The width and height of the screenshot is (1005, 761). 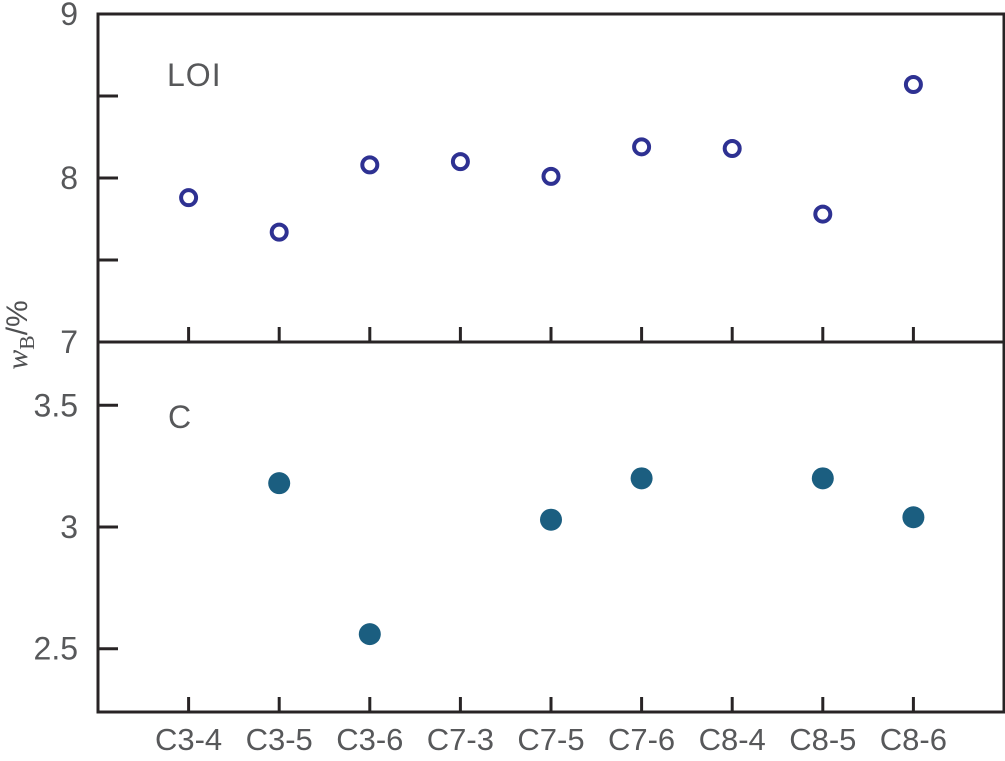 I want to click on x-category-label: C8-4, so click(x=732, y=739).